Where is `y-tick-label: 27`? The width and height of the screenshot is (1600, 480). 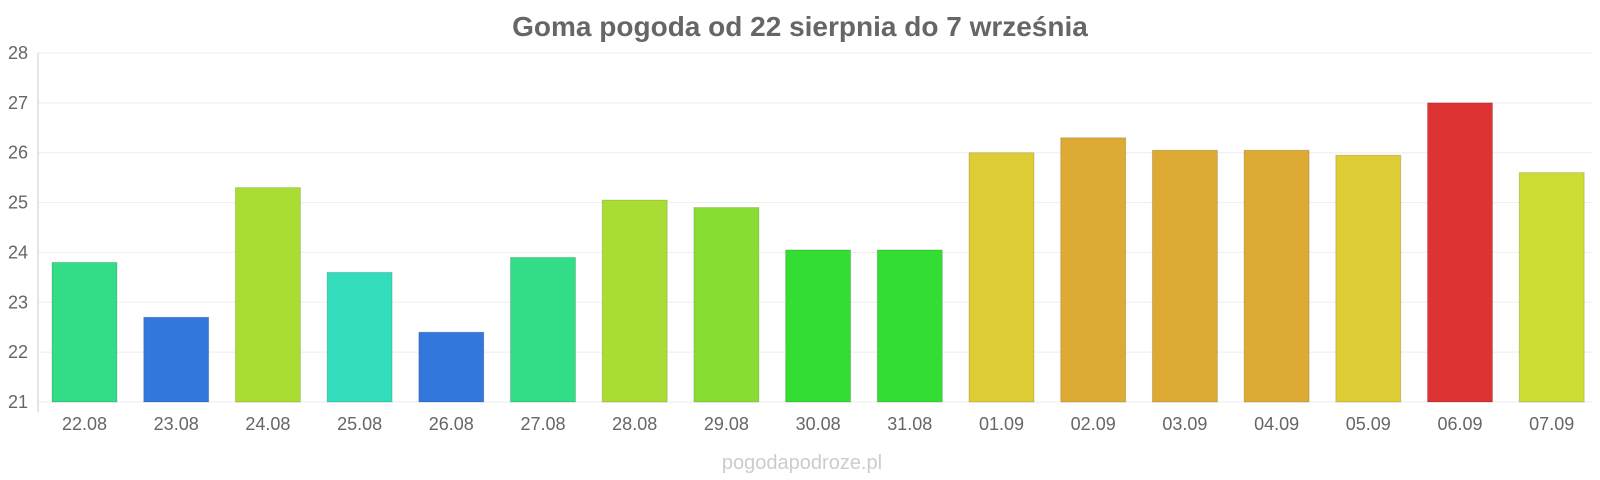
y-tick-label: 27 is located at coordinates (18, 103).